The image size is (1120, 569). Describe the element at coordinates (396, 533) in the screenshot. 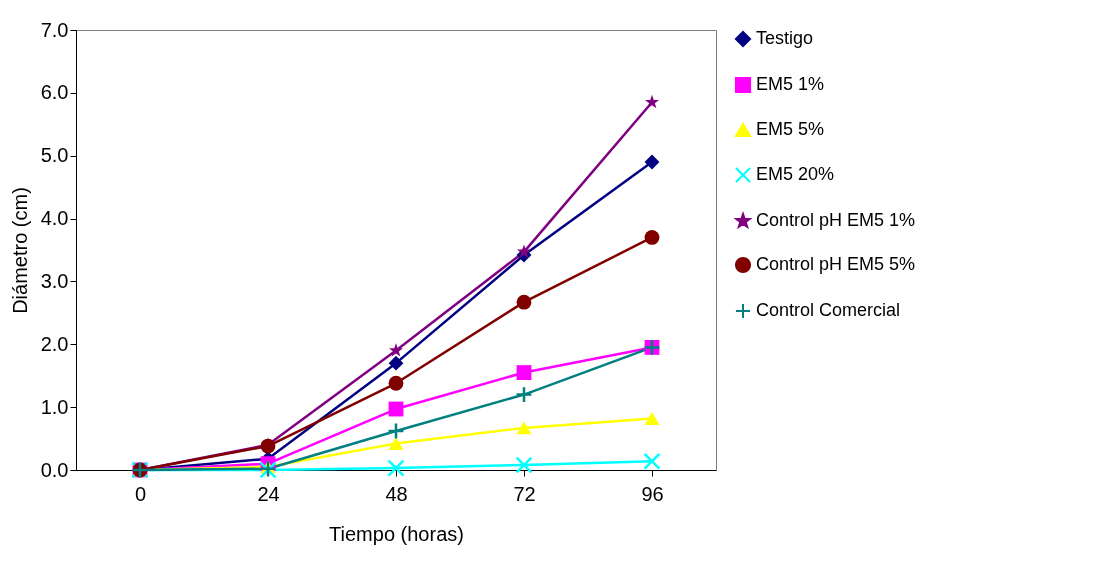

I see `x-axis-title: Tiempo (horas)` at that location.